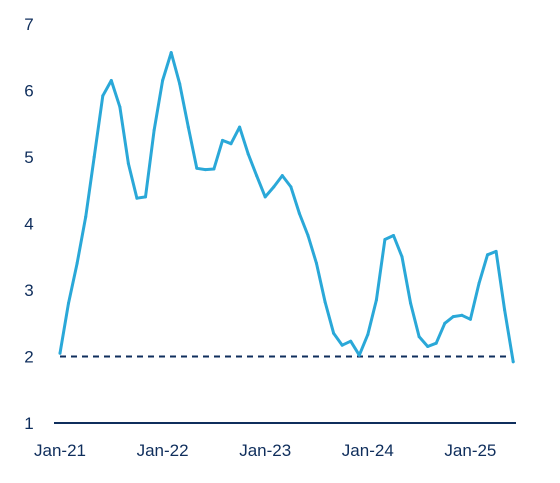 Image resolution: width=560 pixels, height=483 pixels. Describe the element at coordinates (163, 450) in the screenshot. I see `x-tick-label: Jan-22` at that location.